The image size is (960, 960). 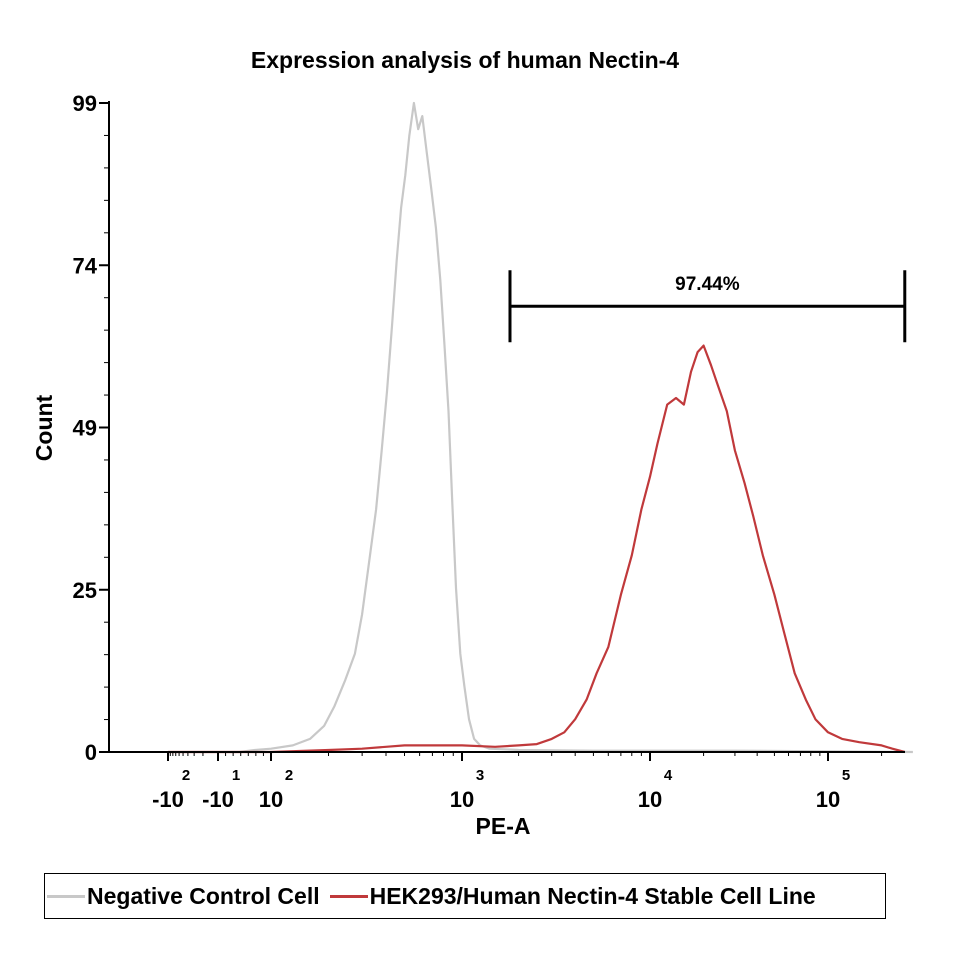 What do you see at coordinates (465, 60) in the screenshot?
I see `chart-title: Expression analysis of human Nectin-4` at bounding box center [465, 60].